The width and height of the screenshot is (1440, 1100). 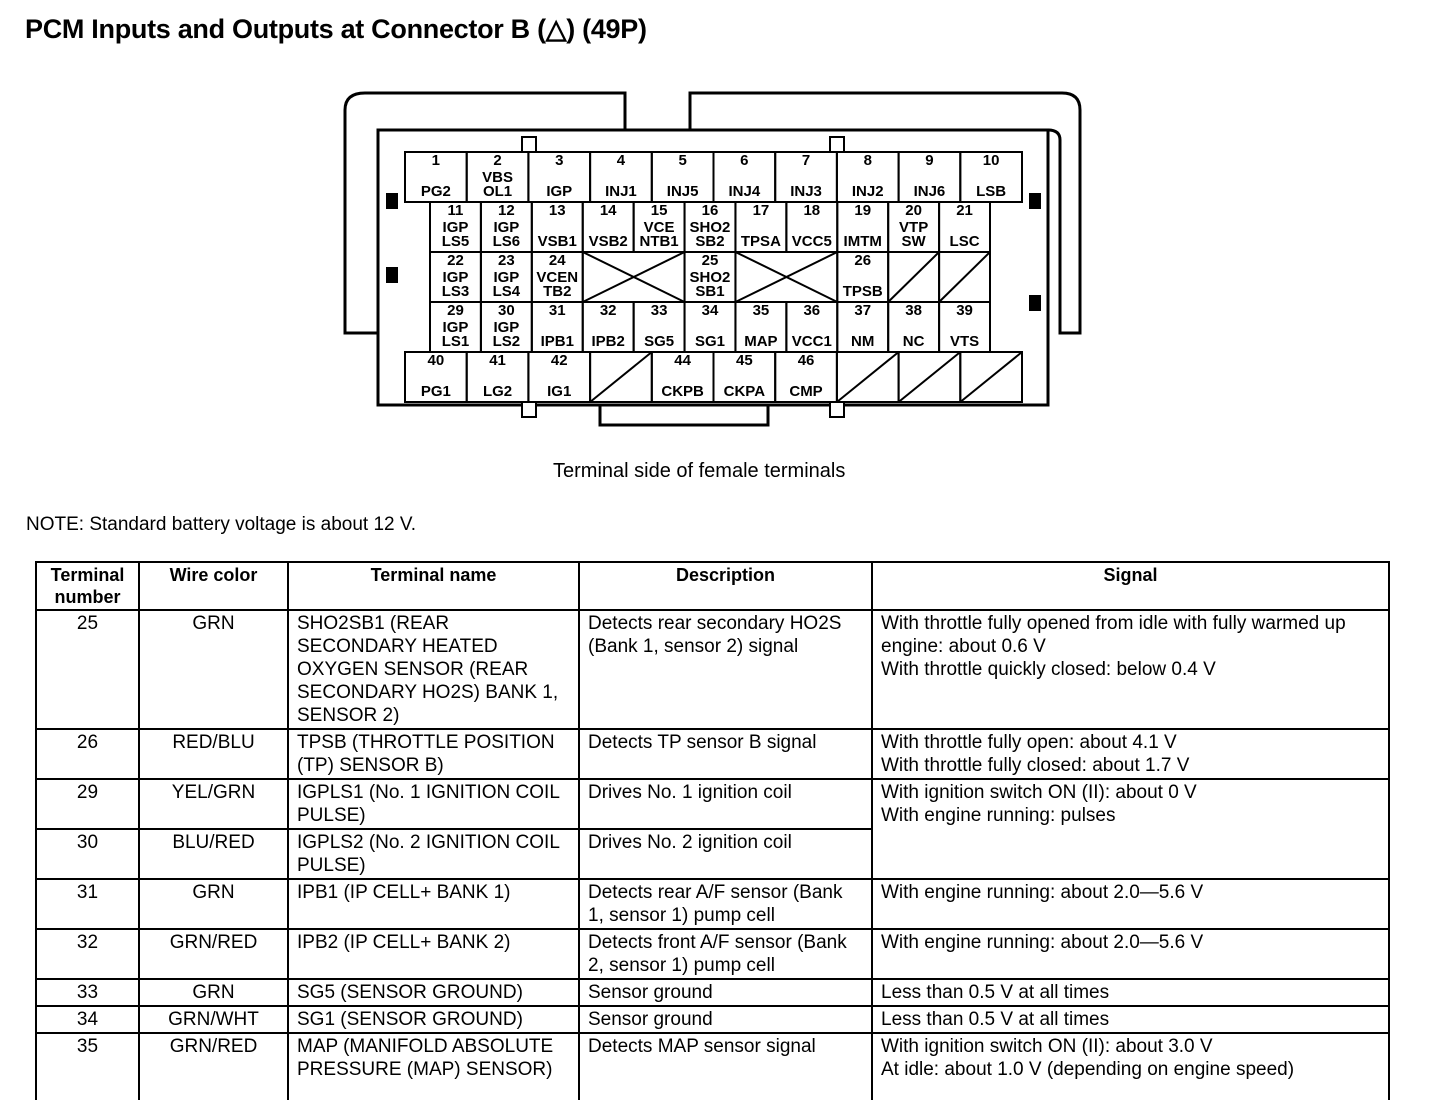 I want to click on terminal-30: 30 IGP LS2, so click(x=506, y=327).